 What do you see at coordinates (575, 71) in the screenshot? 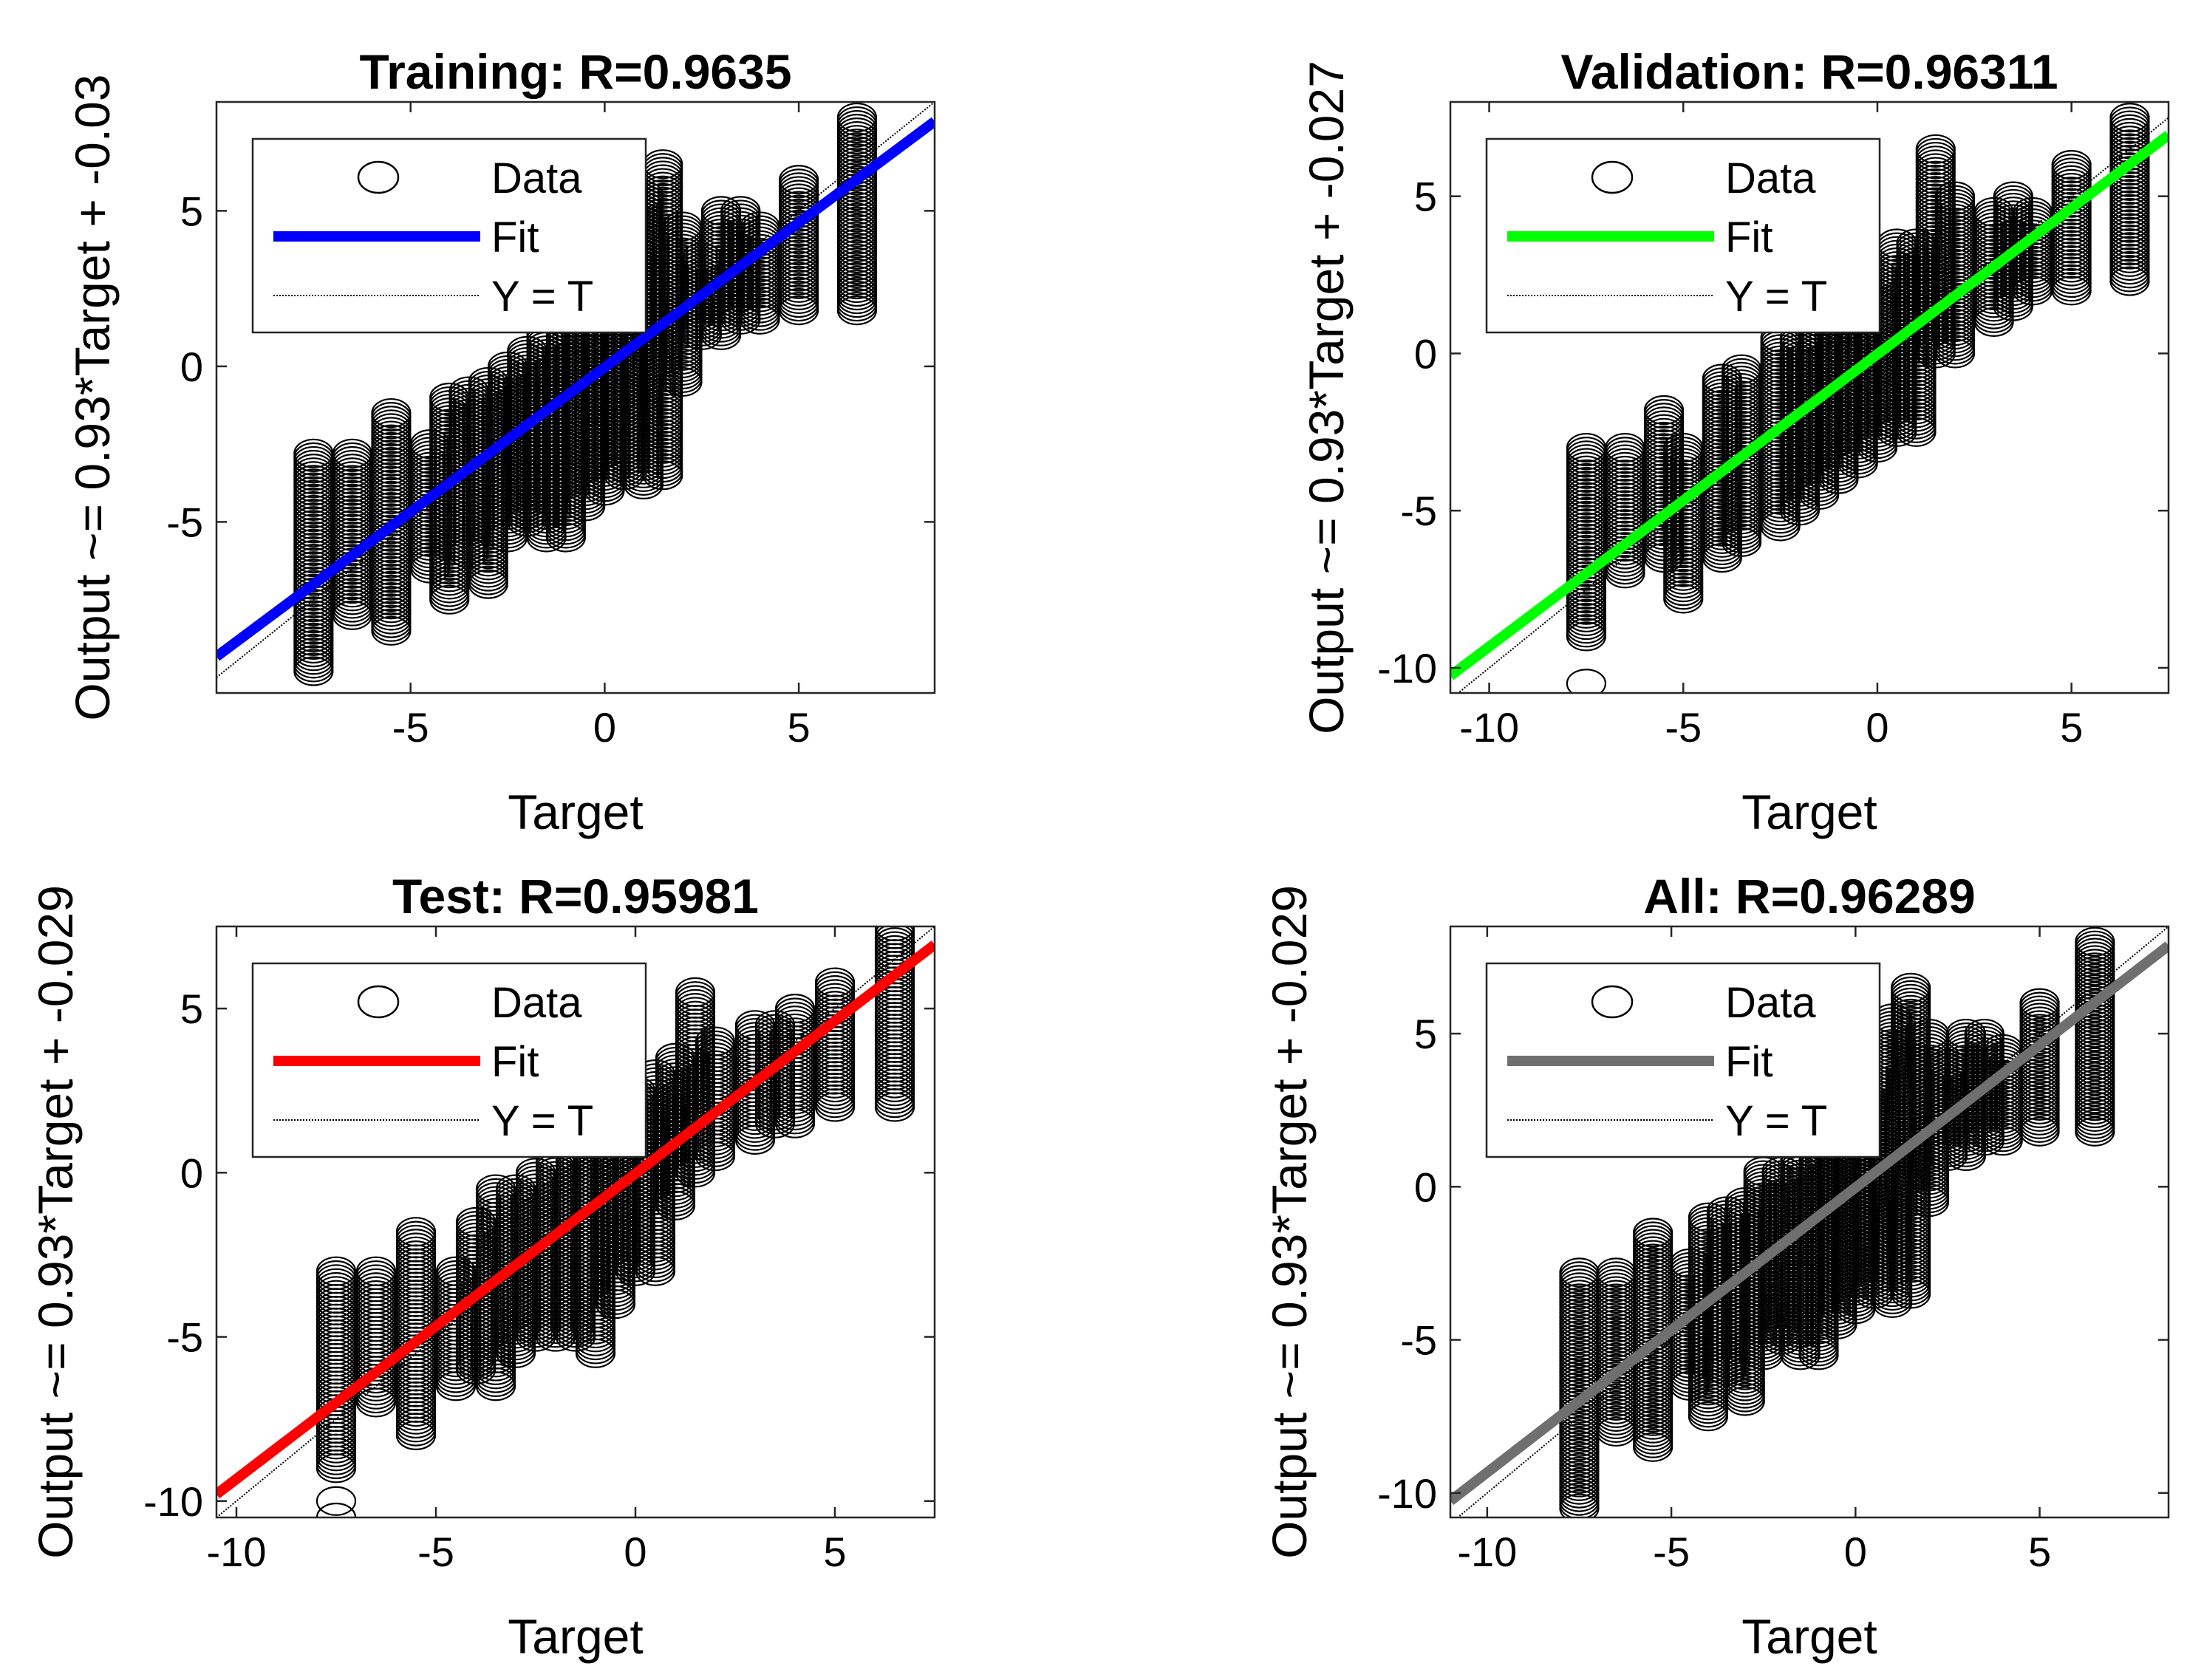
I see `panel-title: Training: R=0.9635` at bounding box center [575, 71].